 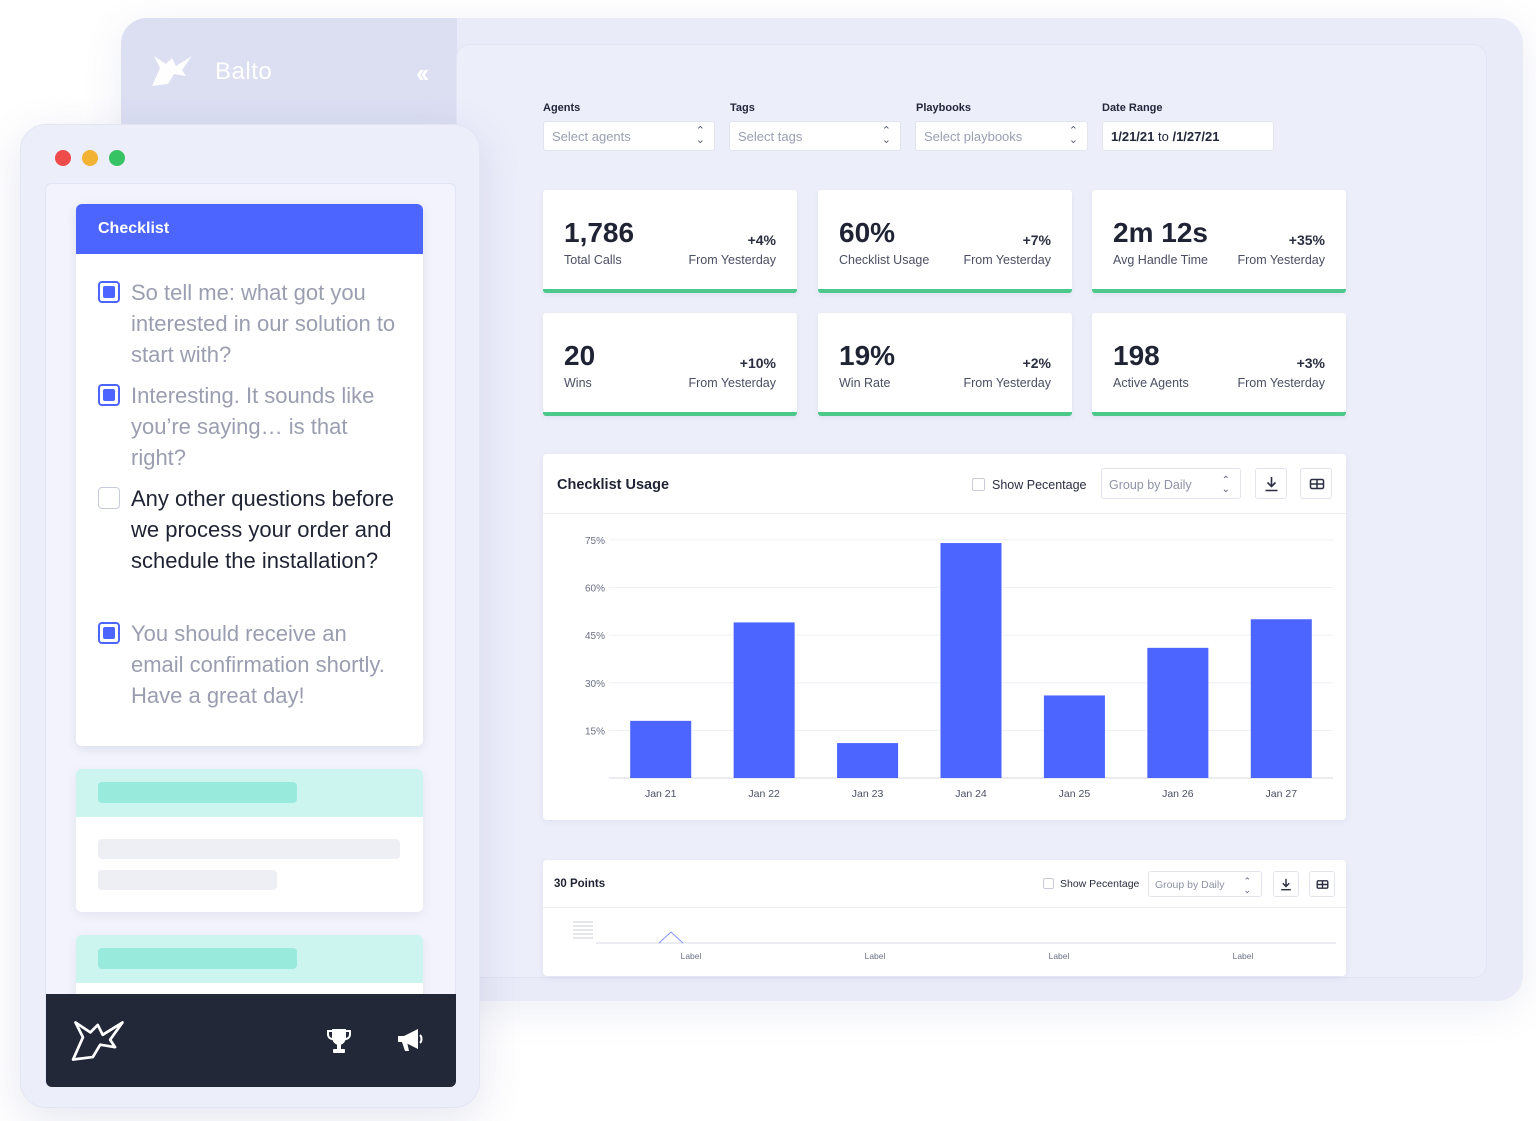 What do you see at coordinates (868, 794) in the screenshot?
I see `x-tick-label: Jan 23` at bounding box center [868, 794].